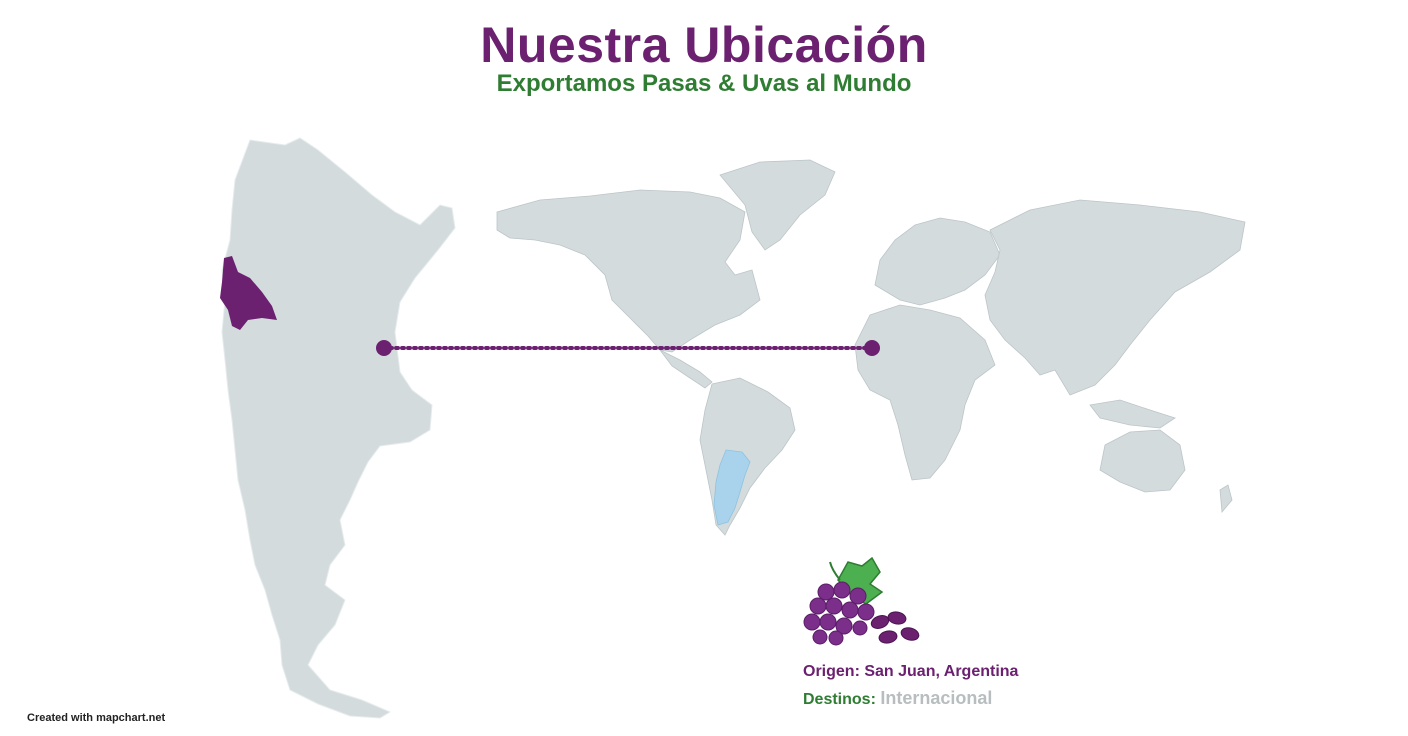 Image resolution: width=1408 pixels, height=736 pixels. I want to click on argentina-small-highlight, so click(732, 487).